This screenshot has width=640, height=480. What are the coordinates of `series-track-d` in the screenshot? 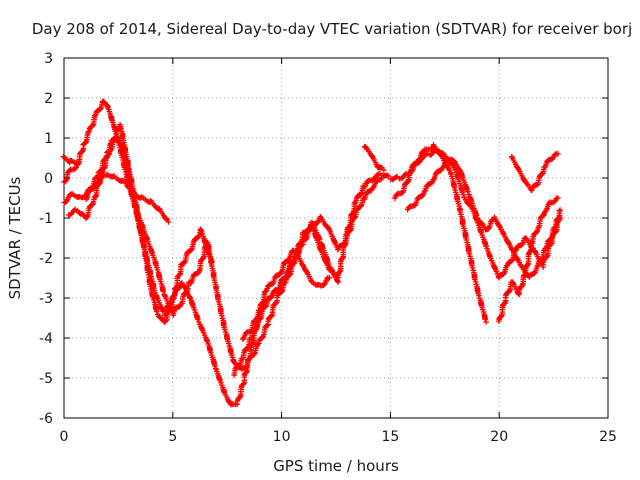 It's located at (127, 198).